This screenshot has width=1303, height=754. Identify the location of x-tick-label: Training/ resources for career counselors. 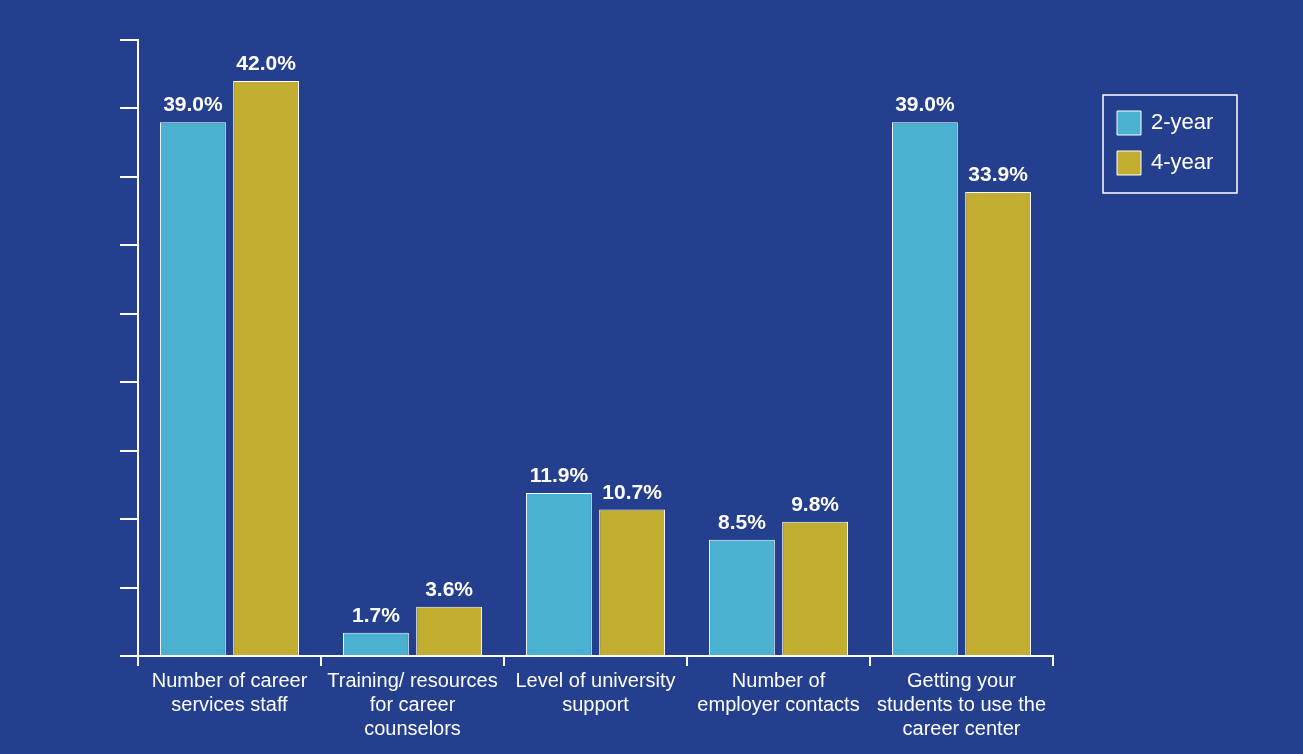
(412, 703).